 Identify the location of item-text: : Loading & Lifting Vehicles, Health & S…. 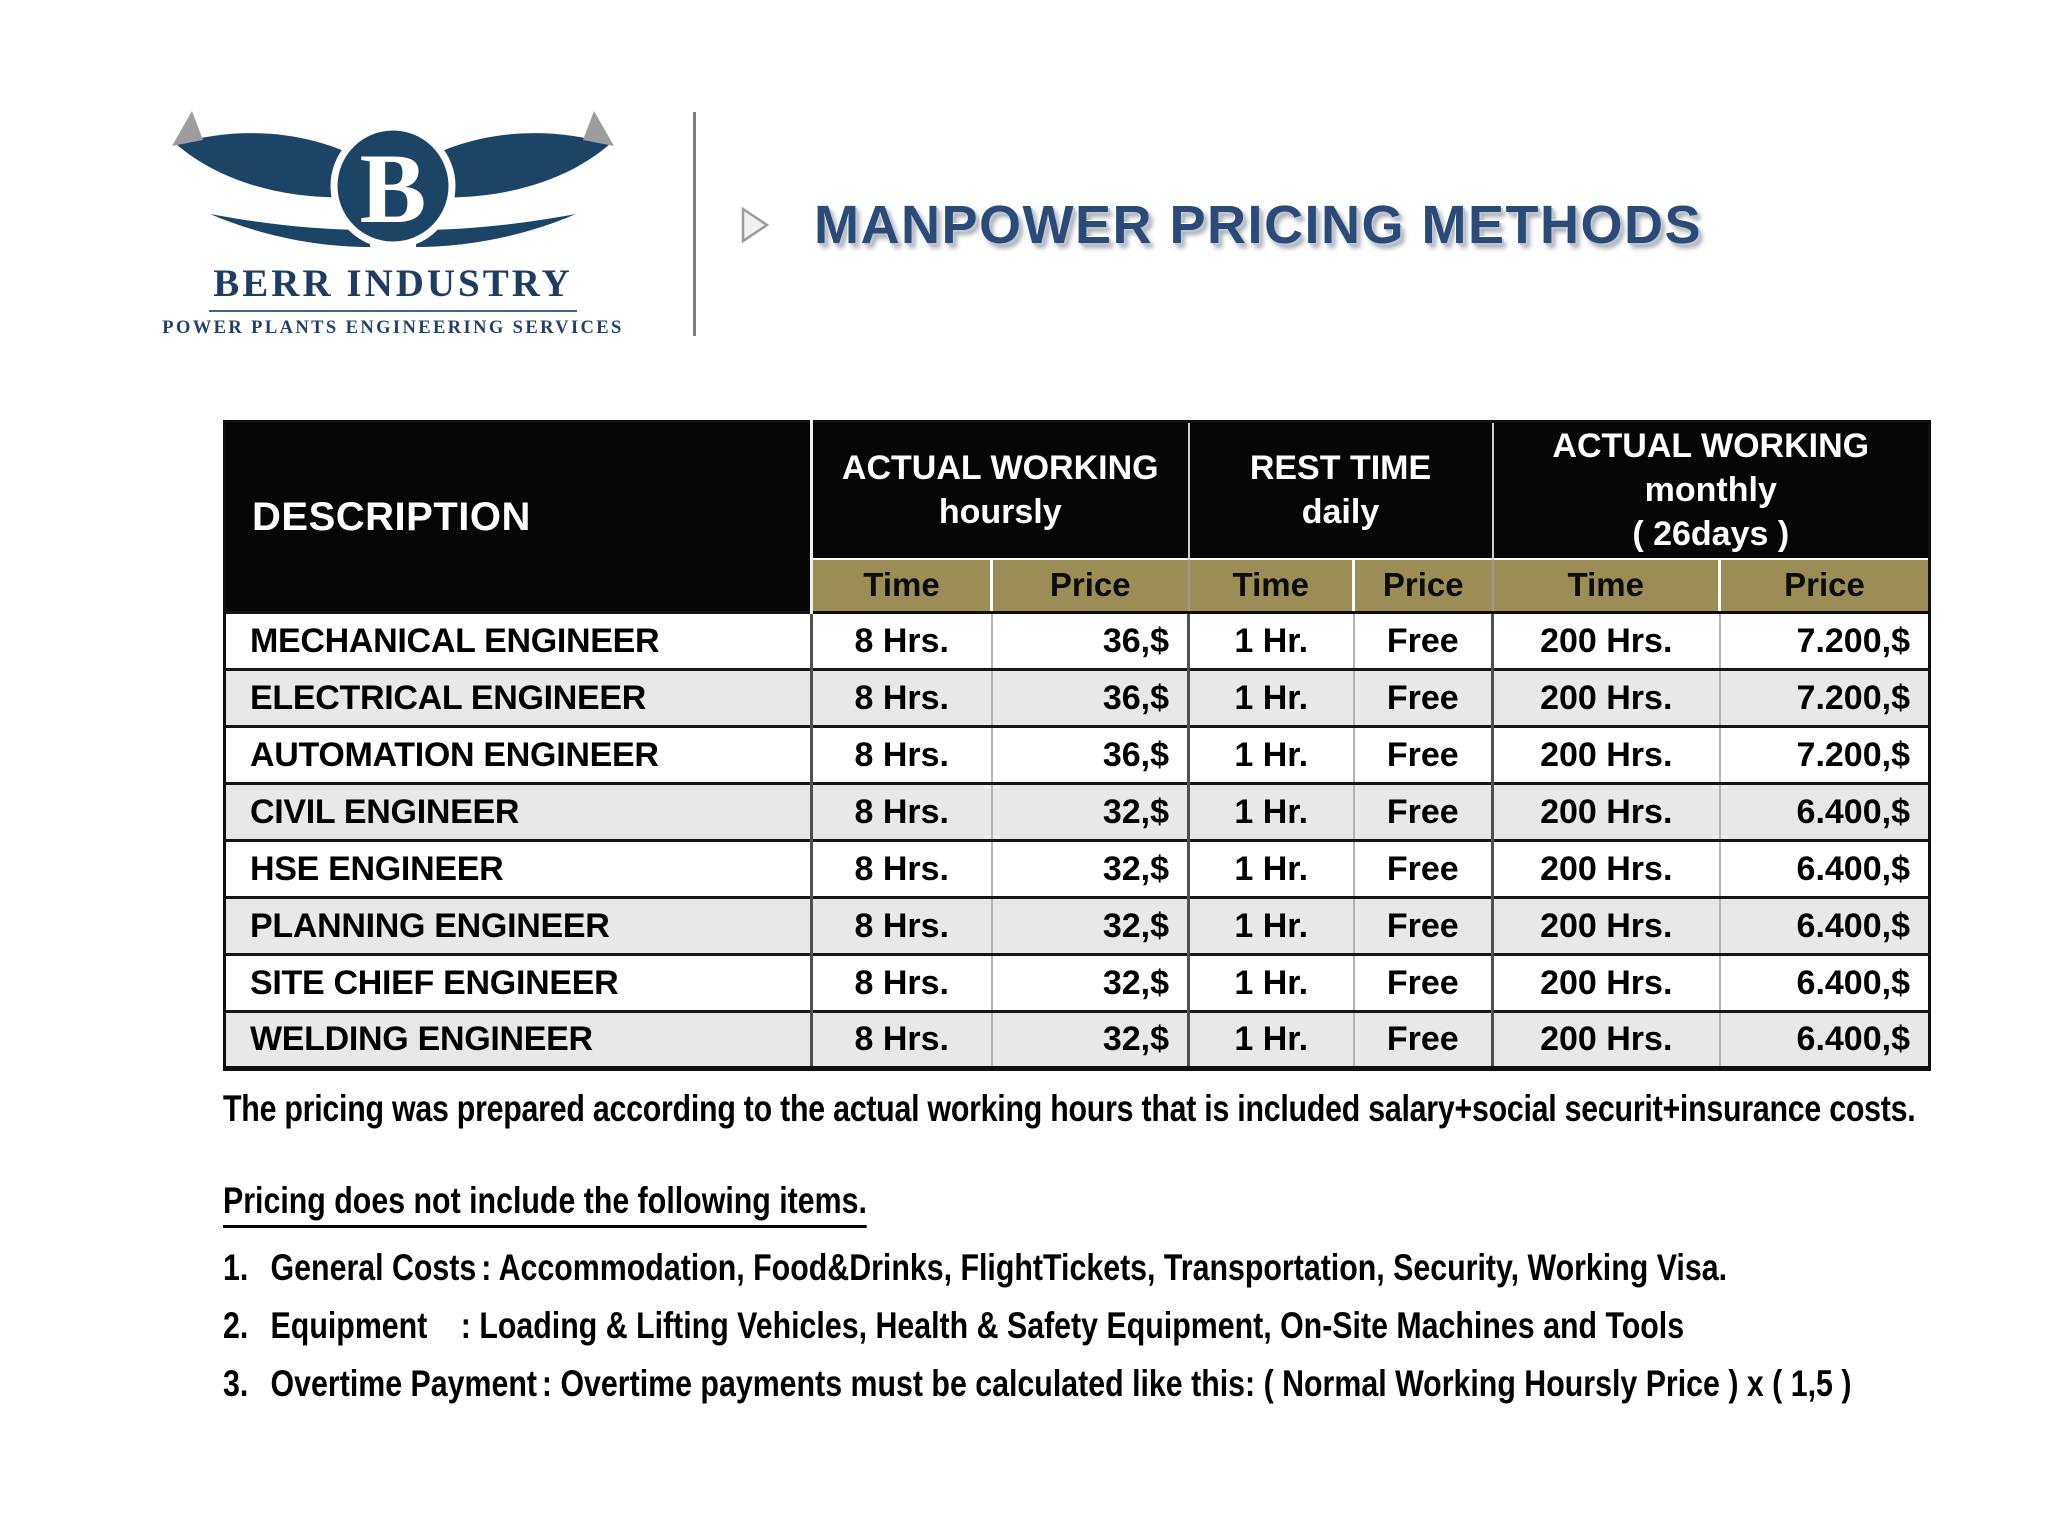
(1072, 1325).